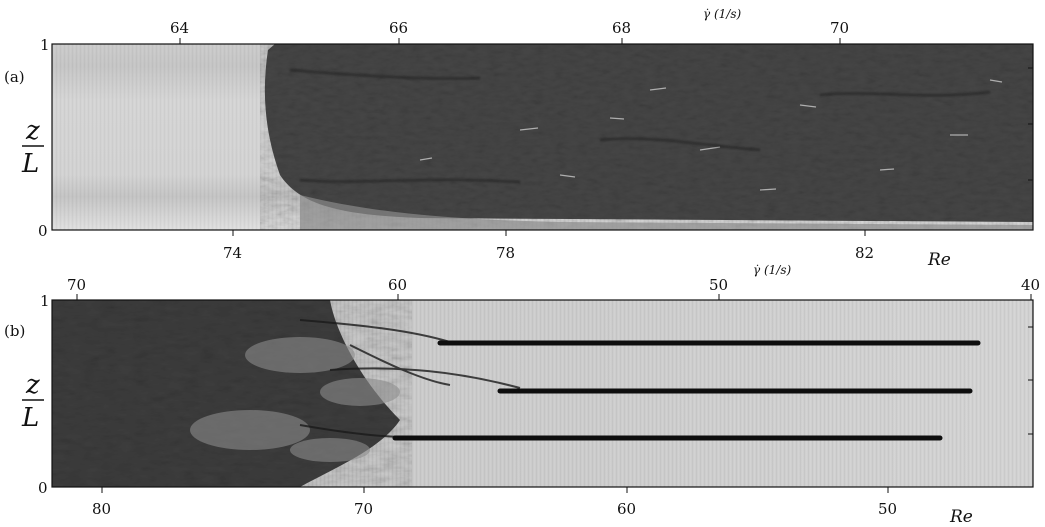 The image size is (1045, 527). What do you see at coordinates (887, 509) in the screenshot?
I see `panel-b-bottom-tick-50: 50` at bounding box center [887, 509].